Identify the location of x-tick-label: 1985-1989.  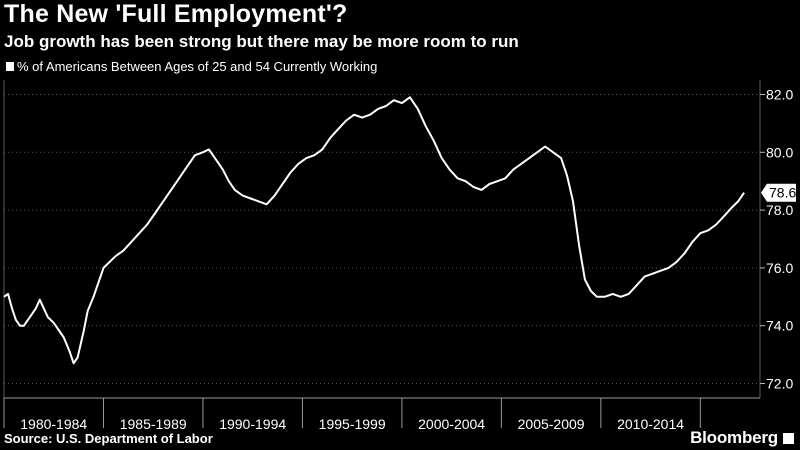
(153, 424).